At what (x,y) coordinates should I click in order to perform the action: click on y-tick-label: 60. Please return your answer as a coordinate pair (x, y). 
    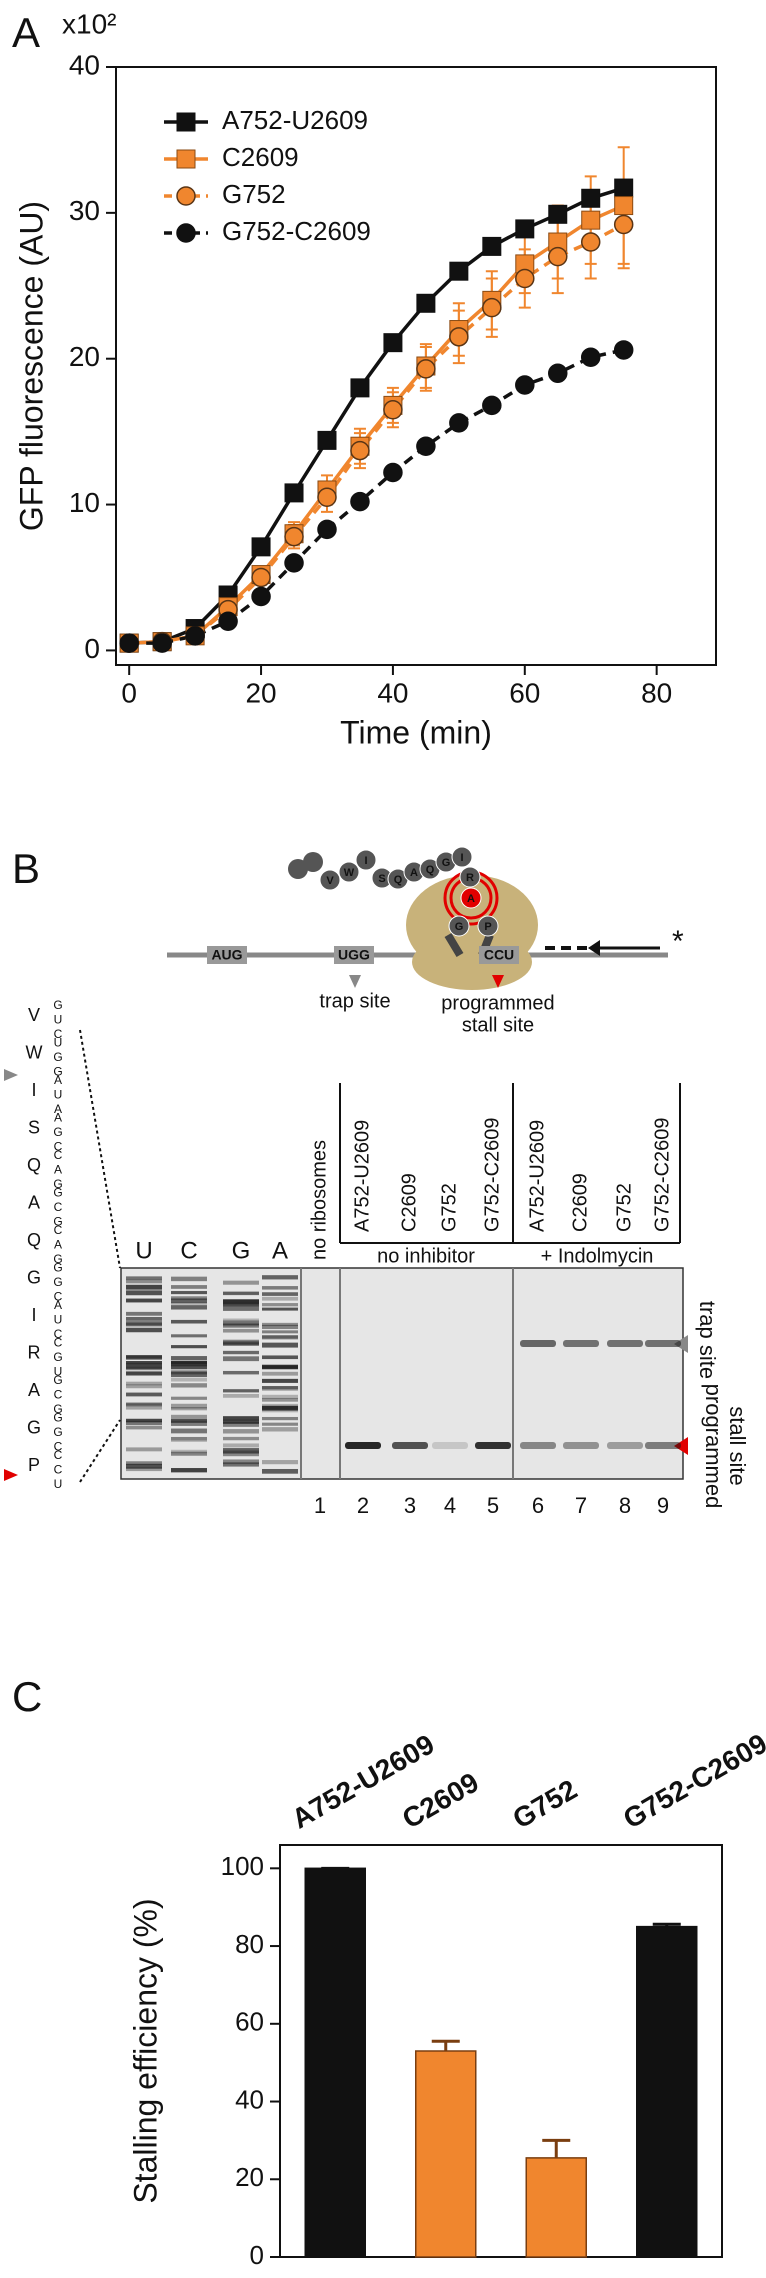
    Looking at the image, I should click on (249, 2022).